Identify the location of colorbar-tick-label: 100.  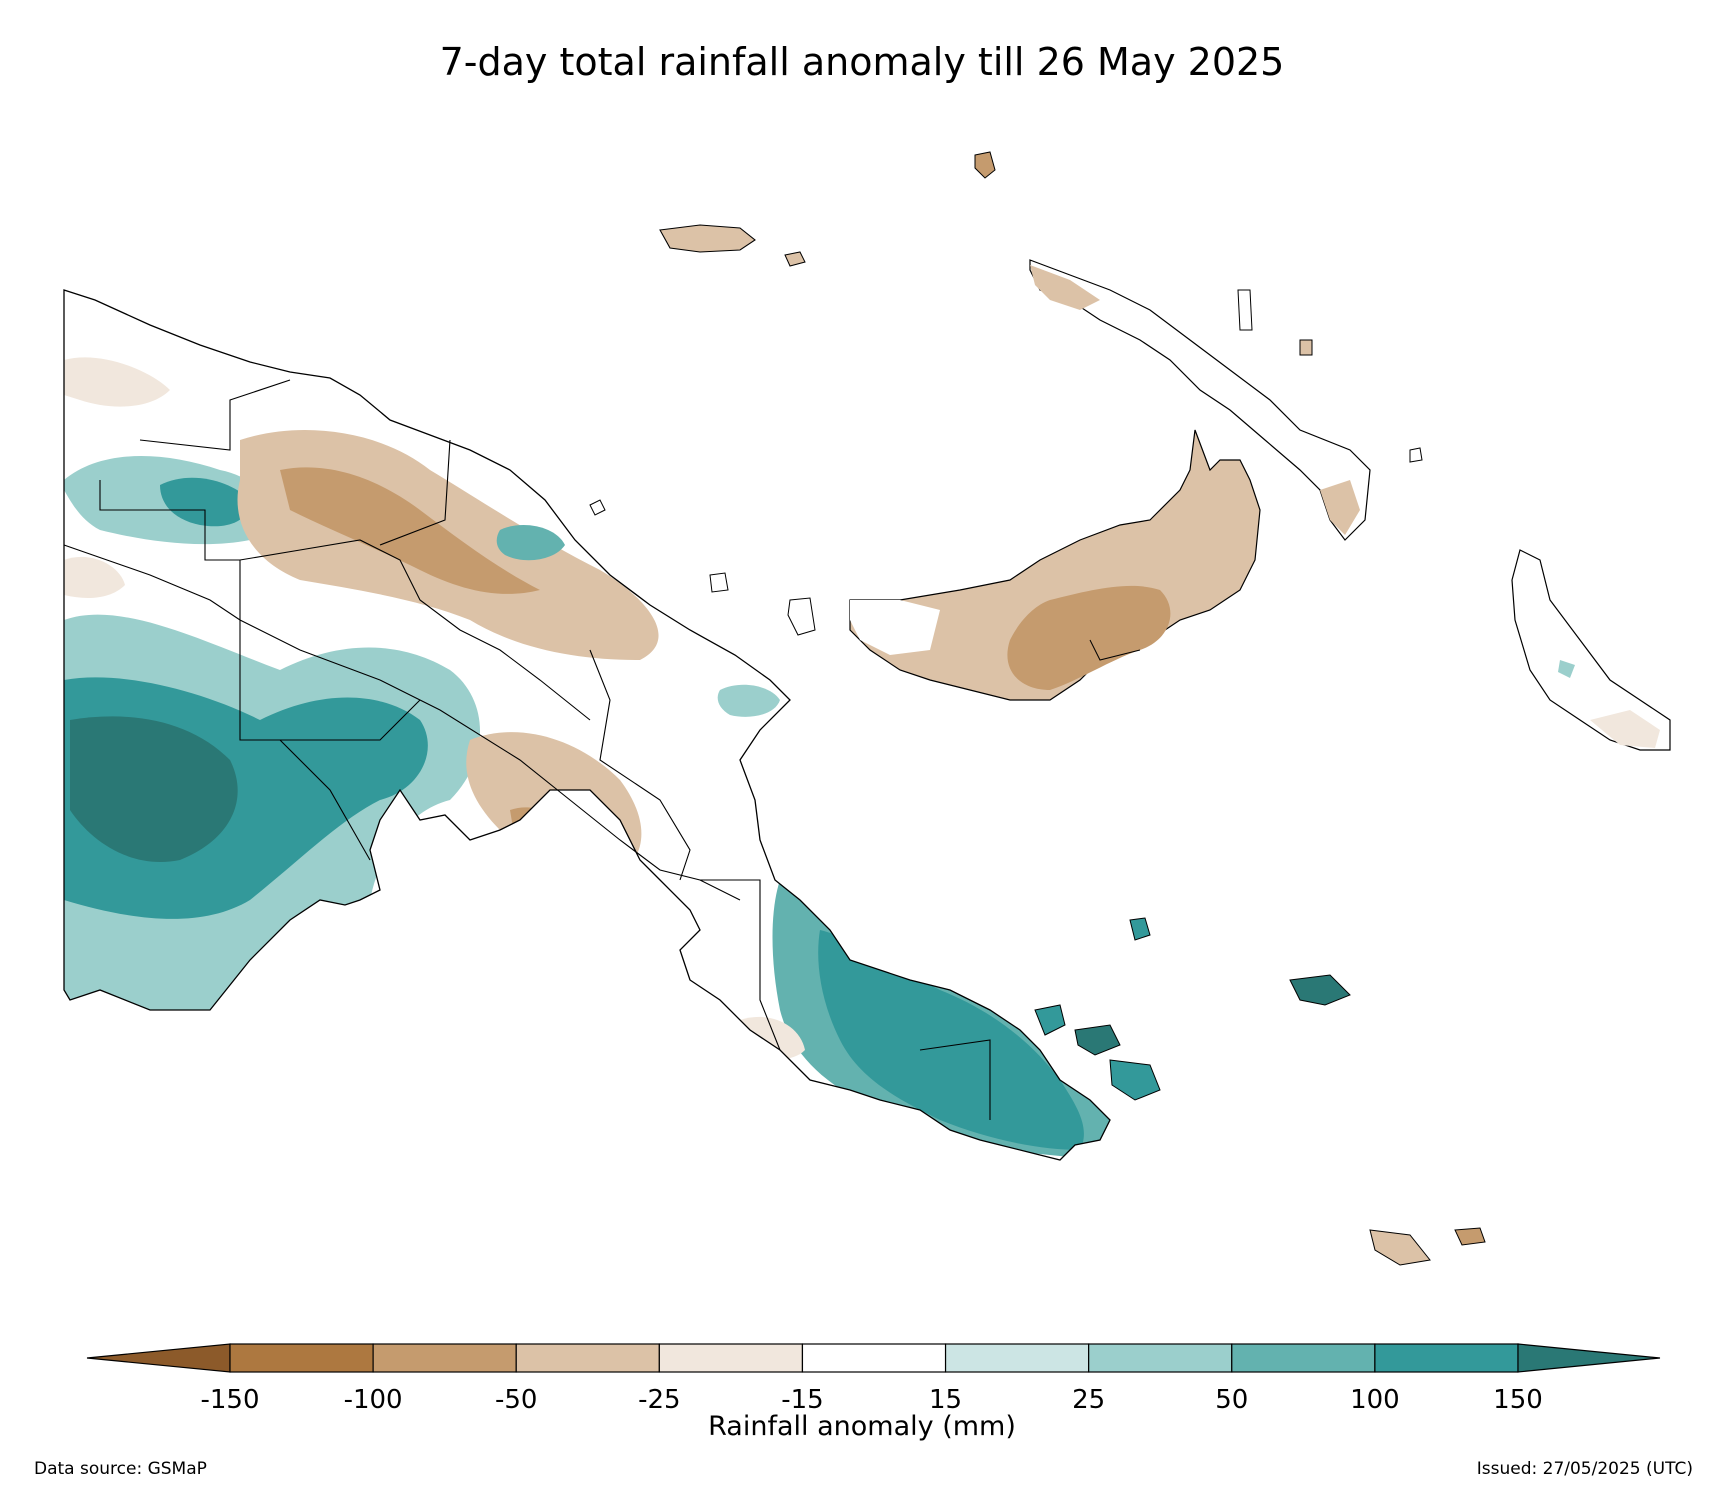
(1375, 1400).